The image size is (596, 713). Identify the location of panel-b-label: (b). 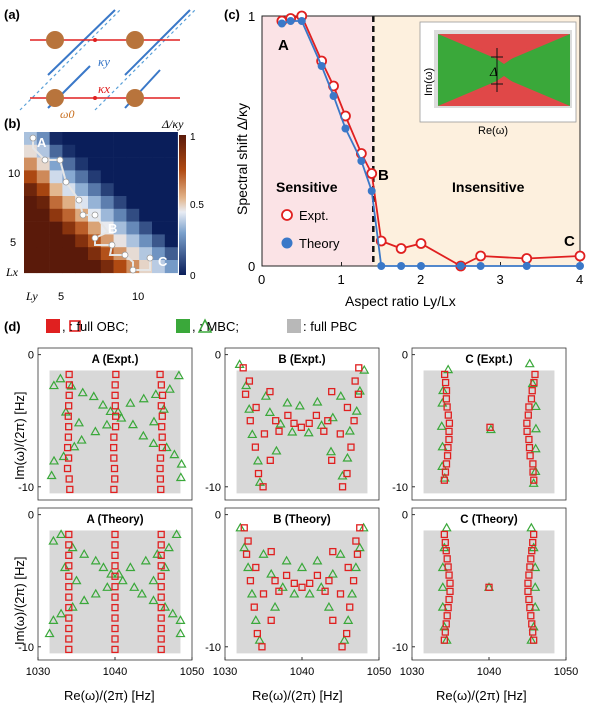
(12, 123).